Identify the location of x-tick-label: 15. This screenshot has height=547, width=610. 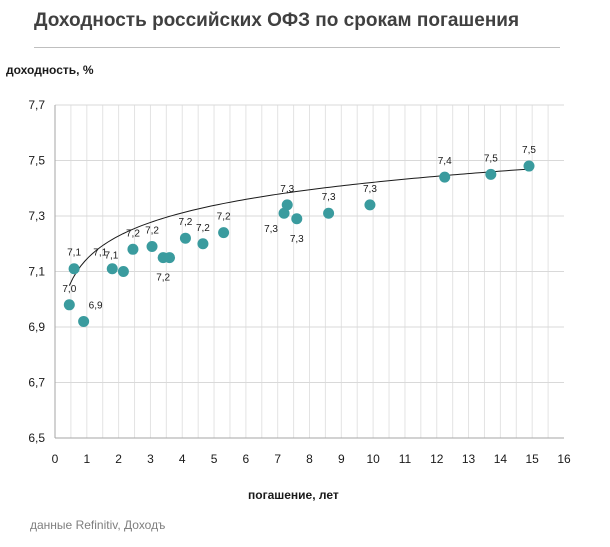
(533, 459).